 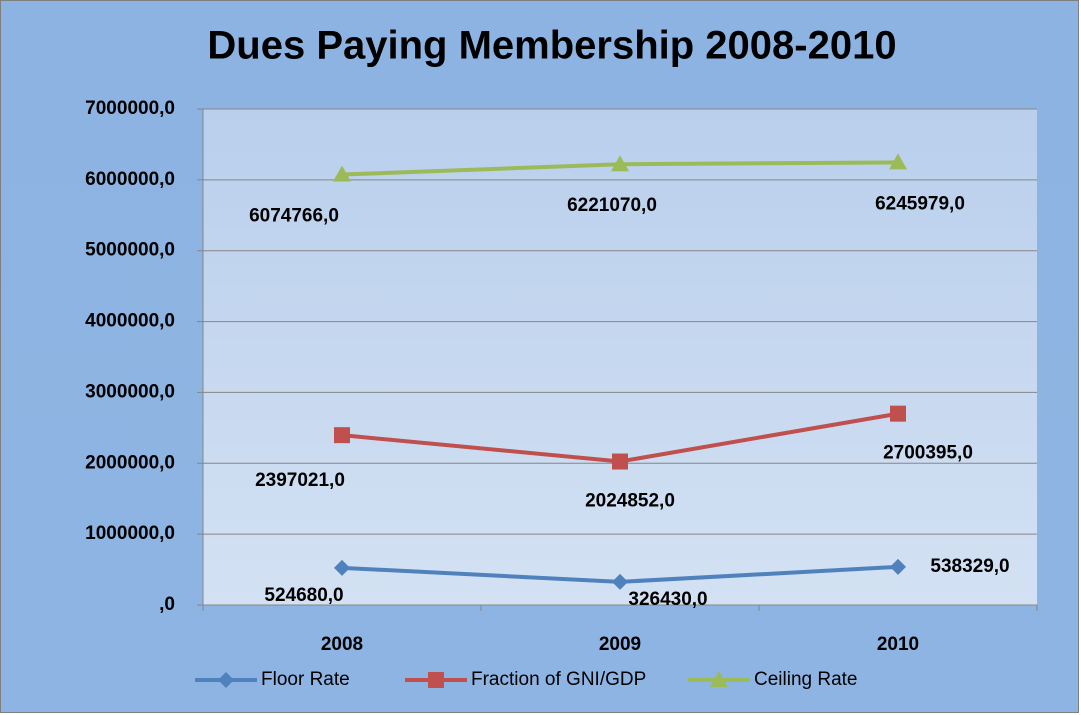 I want to click on x-tick-label: 2009, so click(x=620, y=644).